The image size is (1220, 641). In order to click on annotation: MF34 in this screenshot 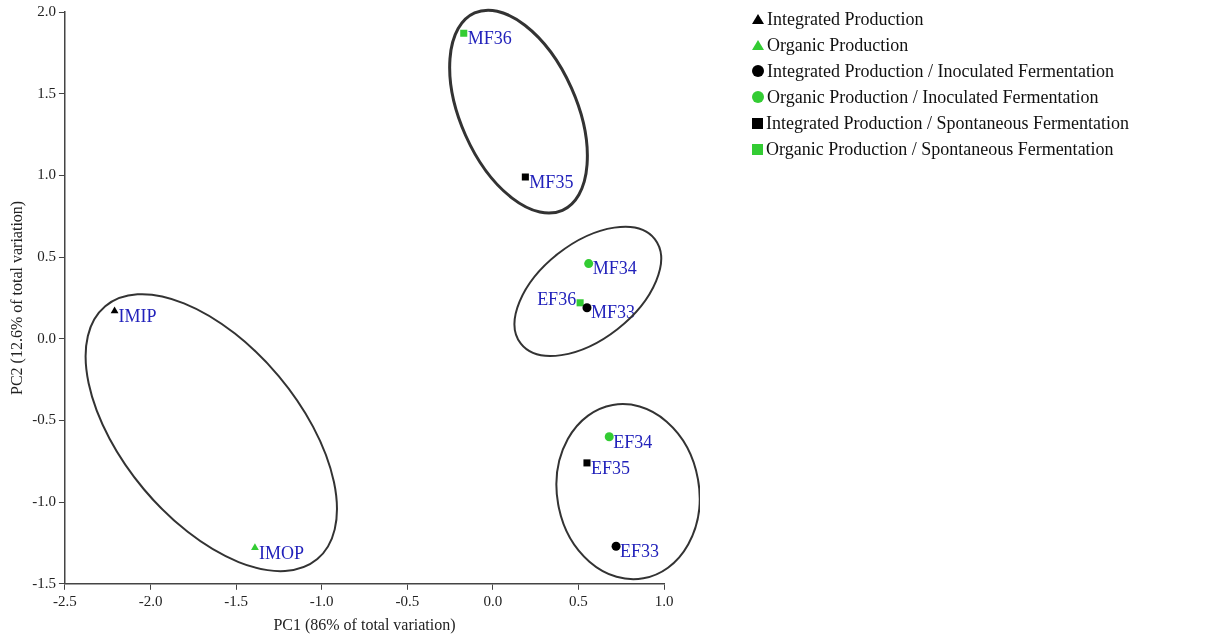, I will do `click(614, 268)`.